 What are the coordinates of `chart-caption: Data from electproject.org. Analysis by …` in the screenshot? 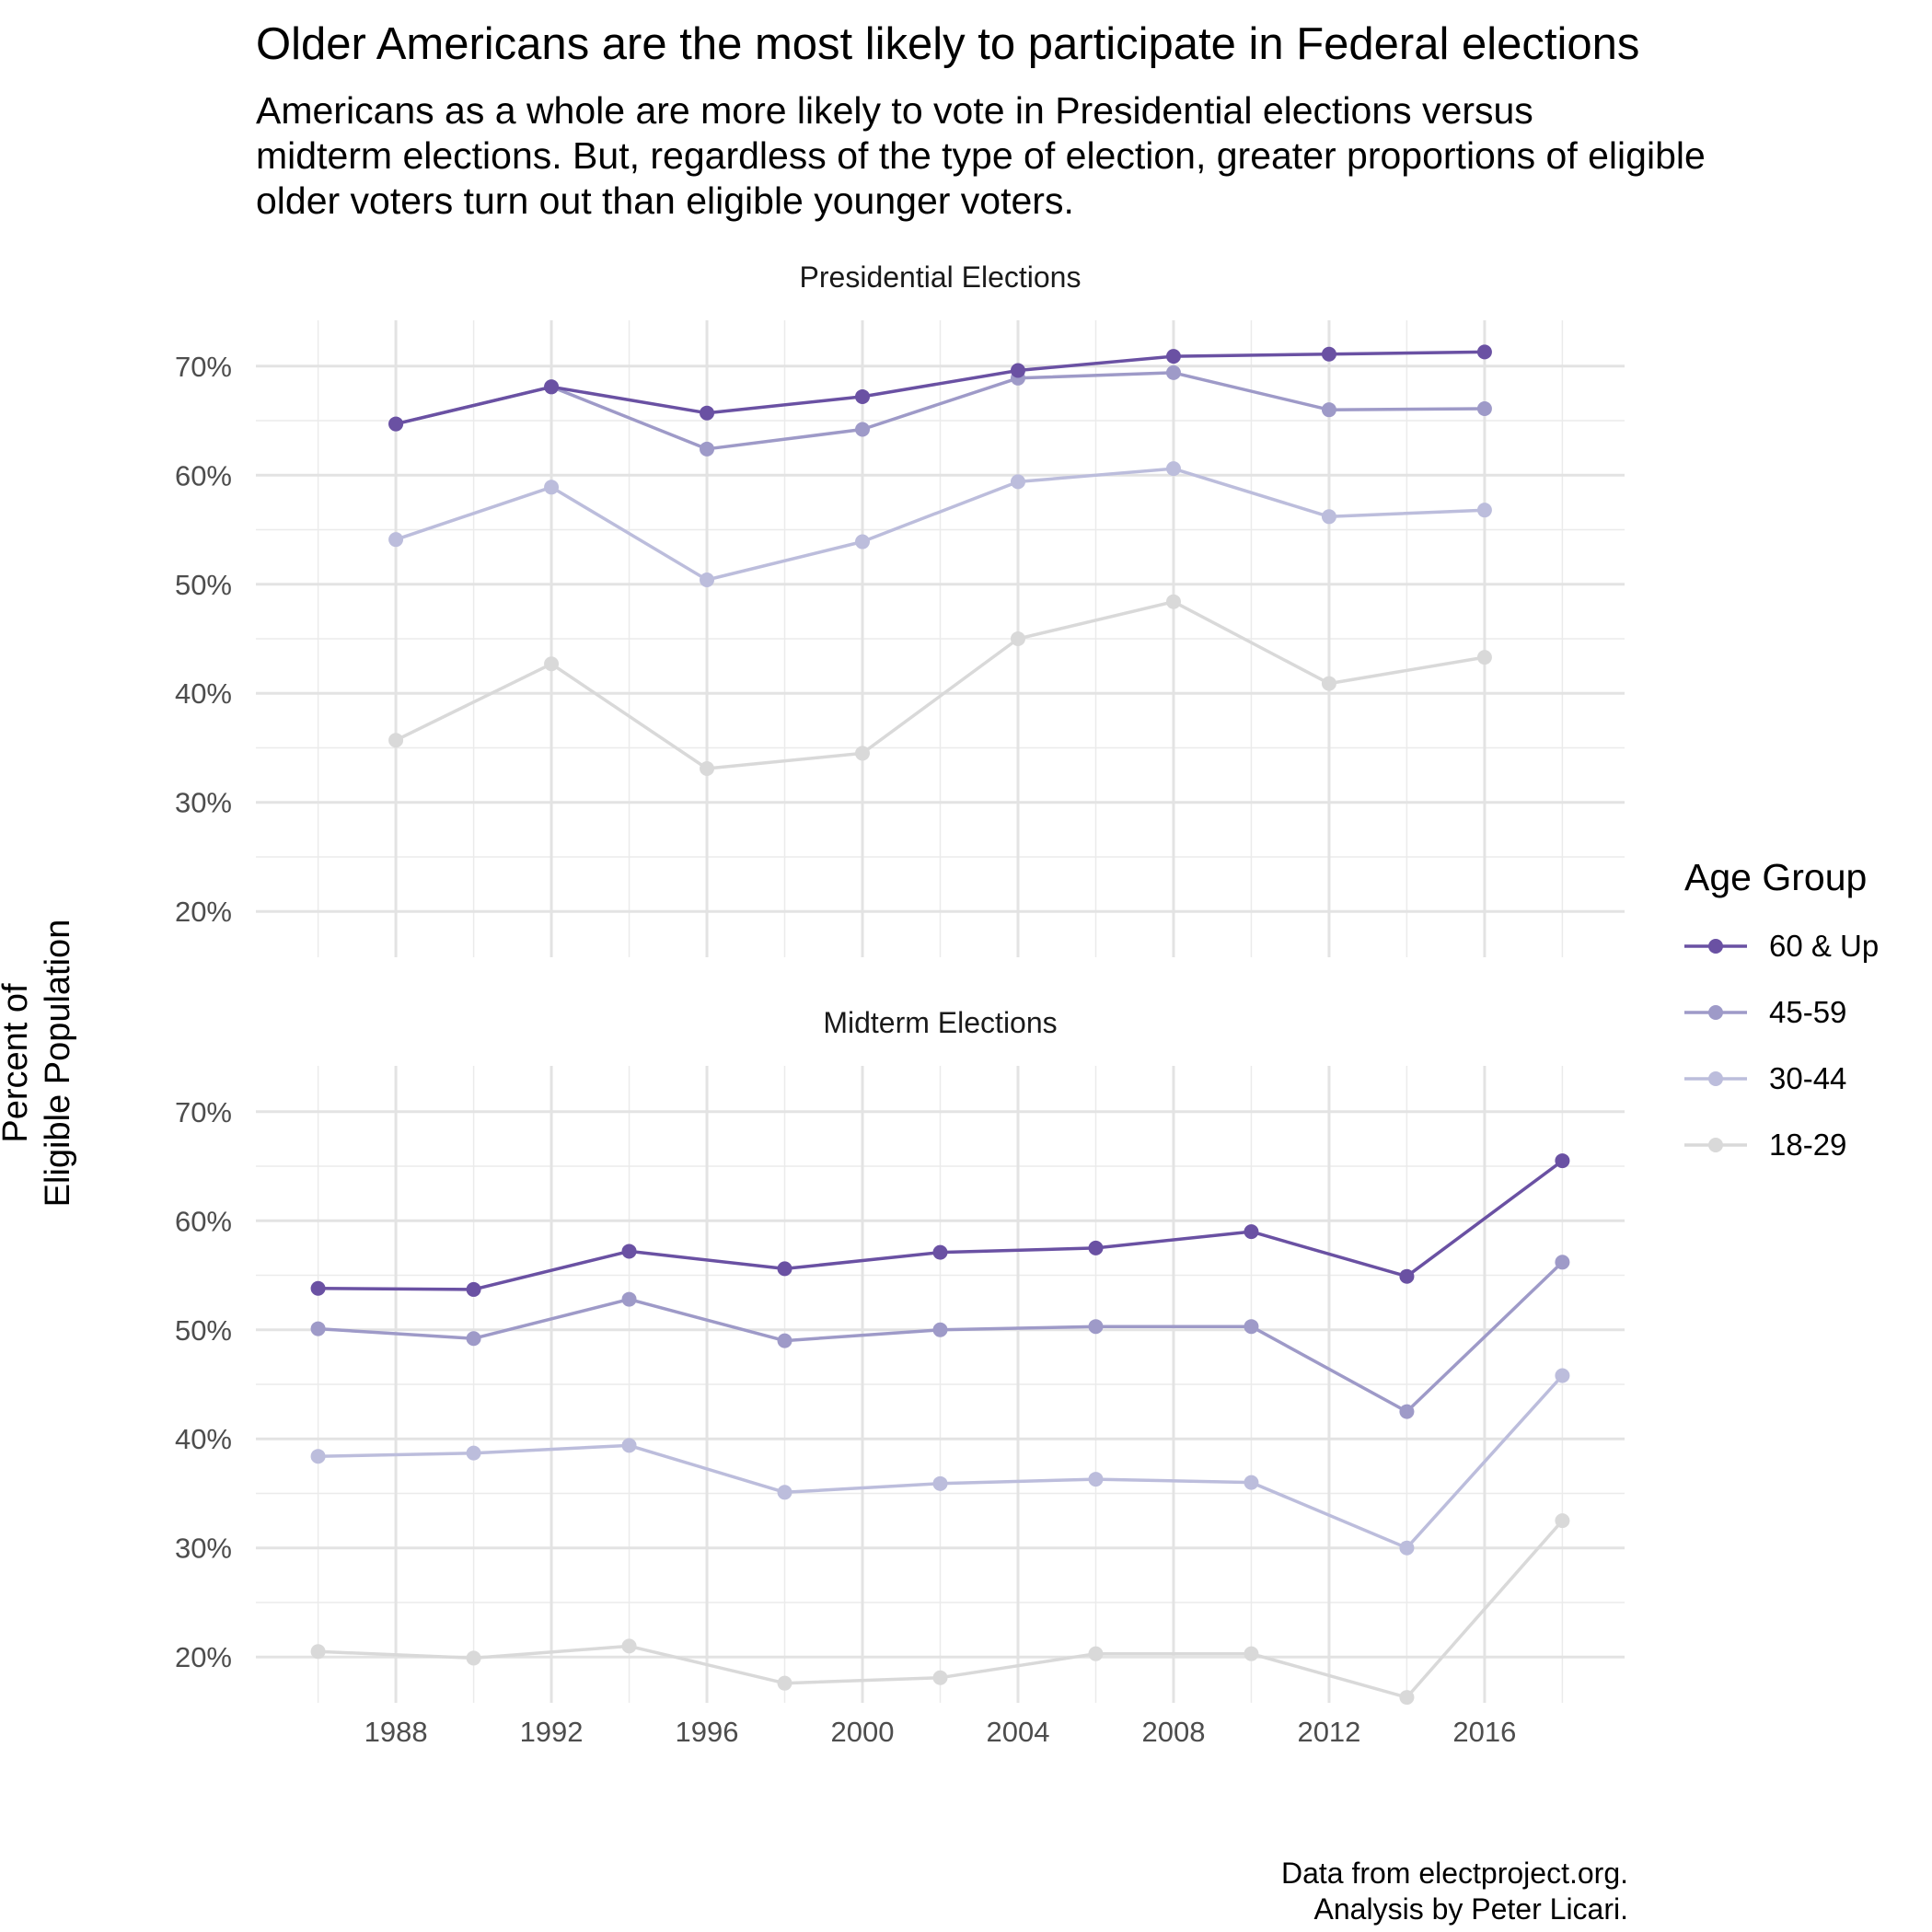 It's located at (1455, 1892).